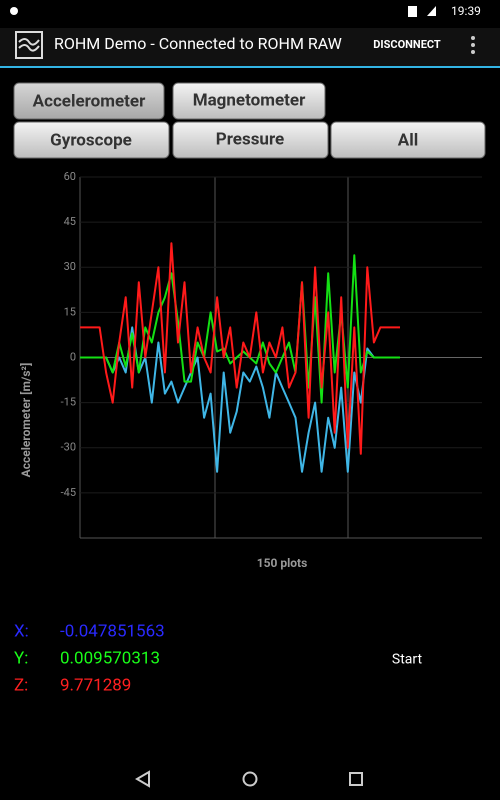 This screenshot has height=800, width=500. Describe the element at coordinates (407, 44) in the screenshot. I see `disconnect-button: DISCONNECT` at that location.